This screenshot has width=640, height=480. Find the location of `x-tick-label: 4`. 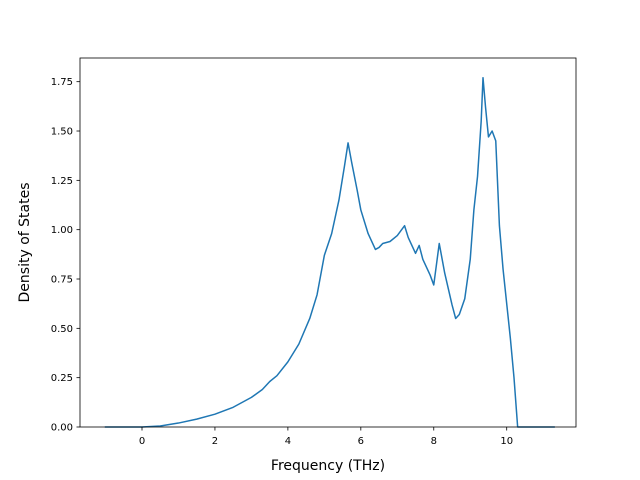

x-tick-label: 4 is located at coordinates (288, 441).